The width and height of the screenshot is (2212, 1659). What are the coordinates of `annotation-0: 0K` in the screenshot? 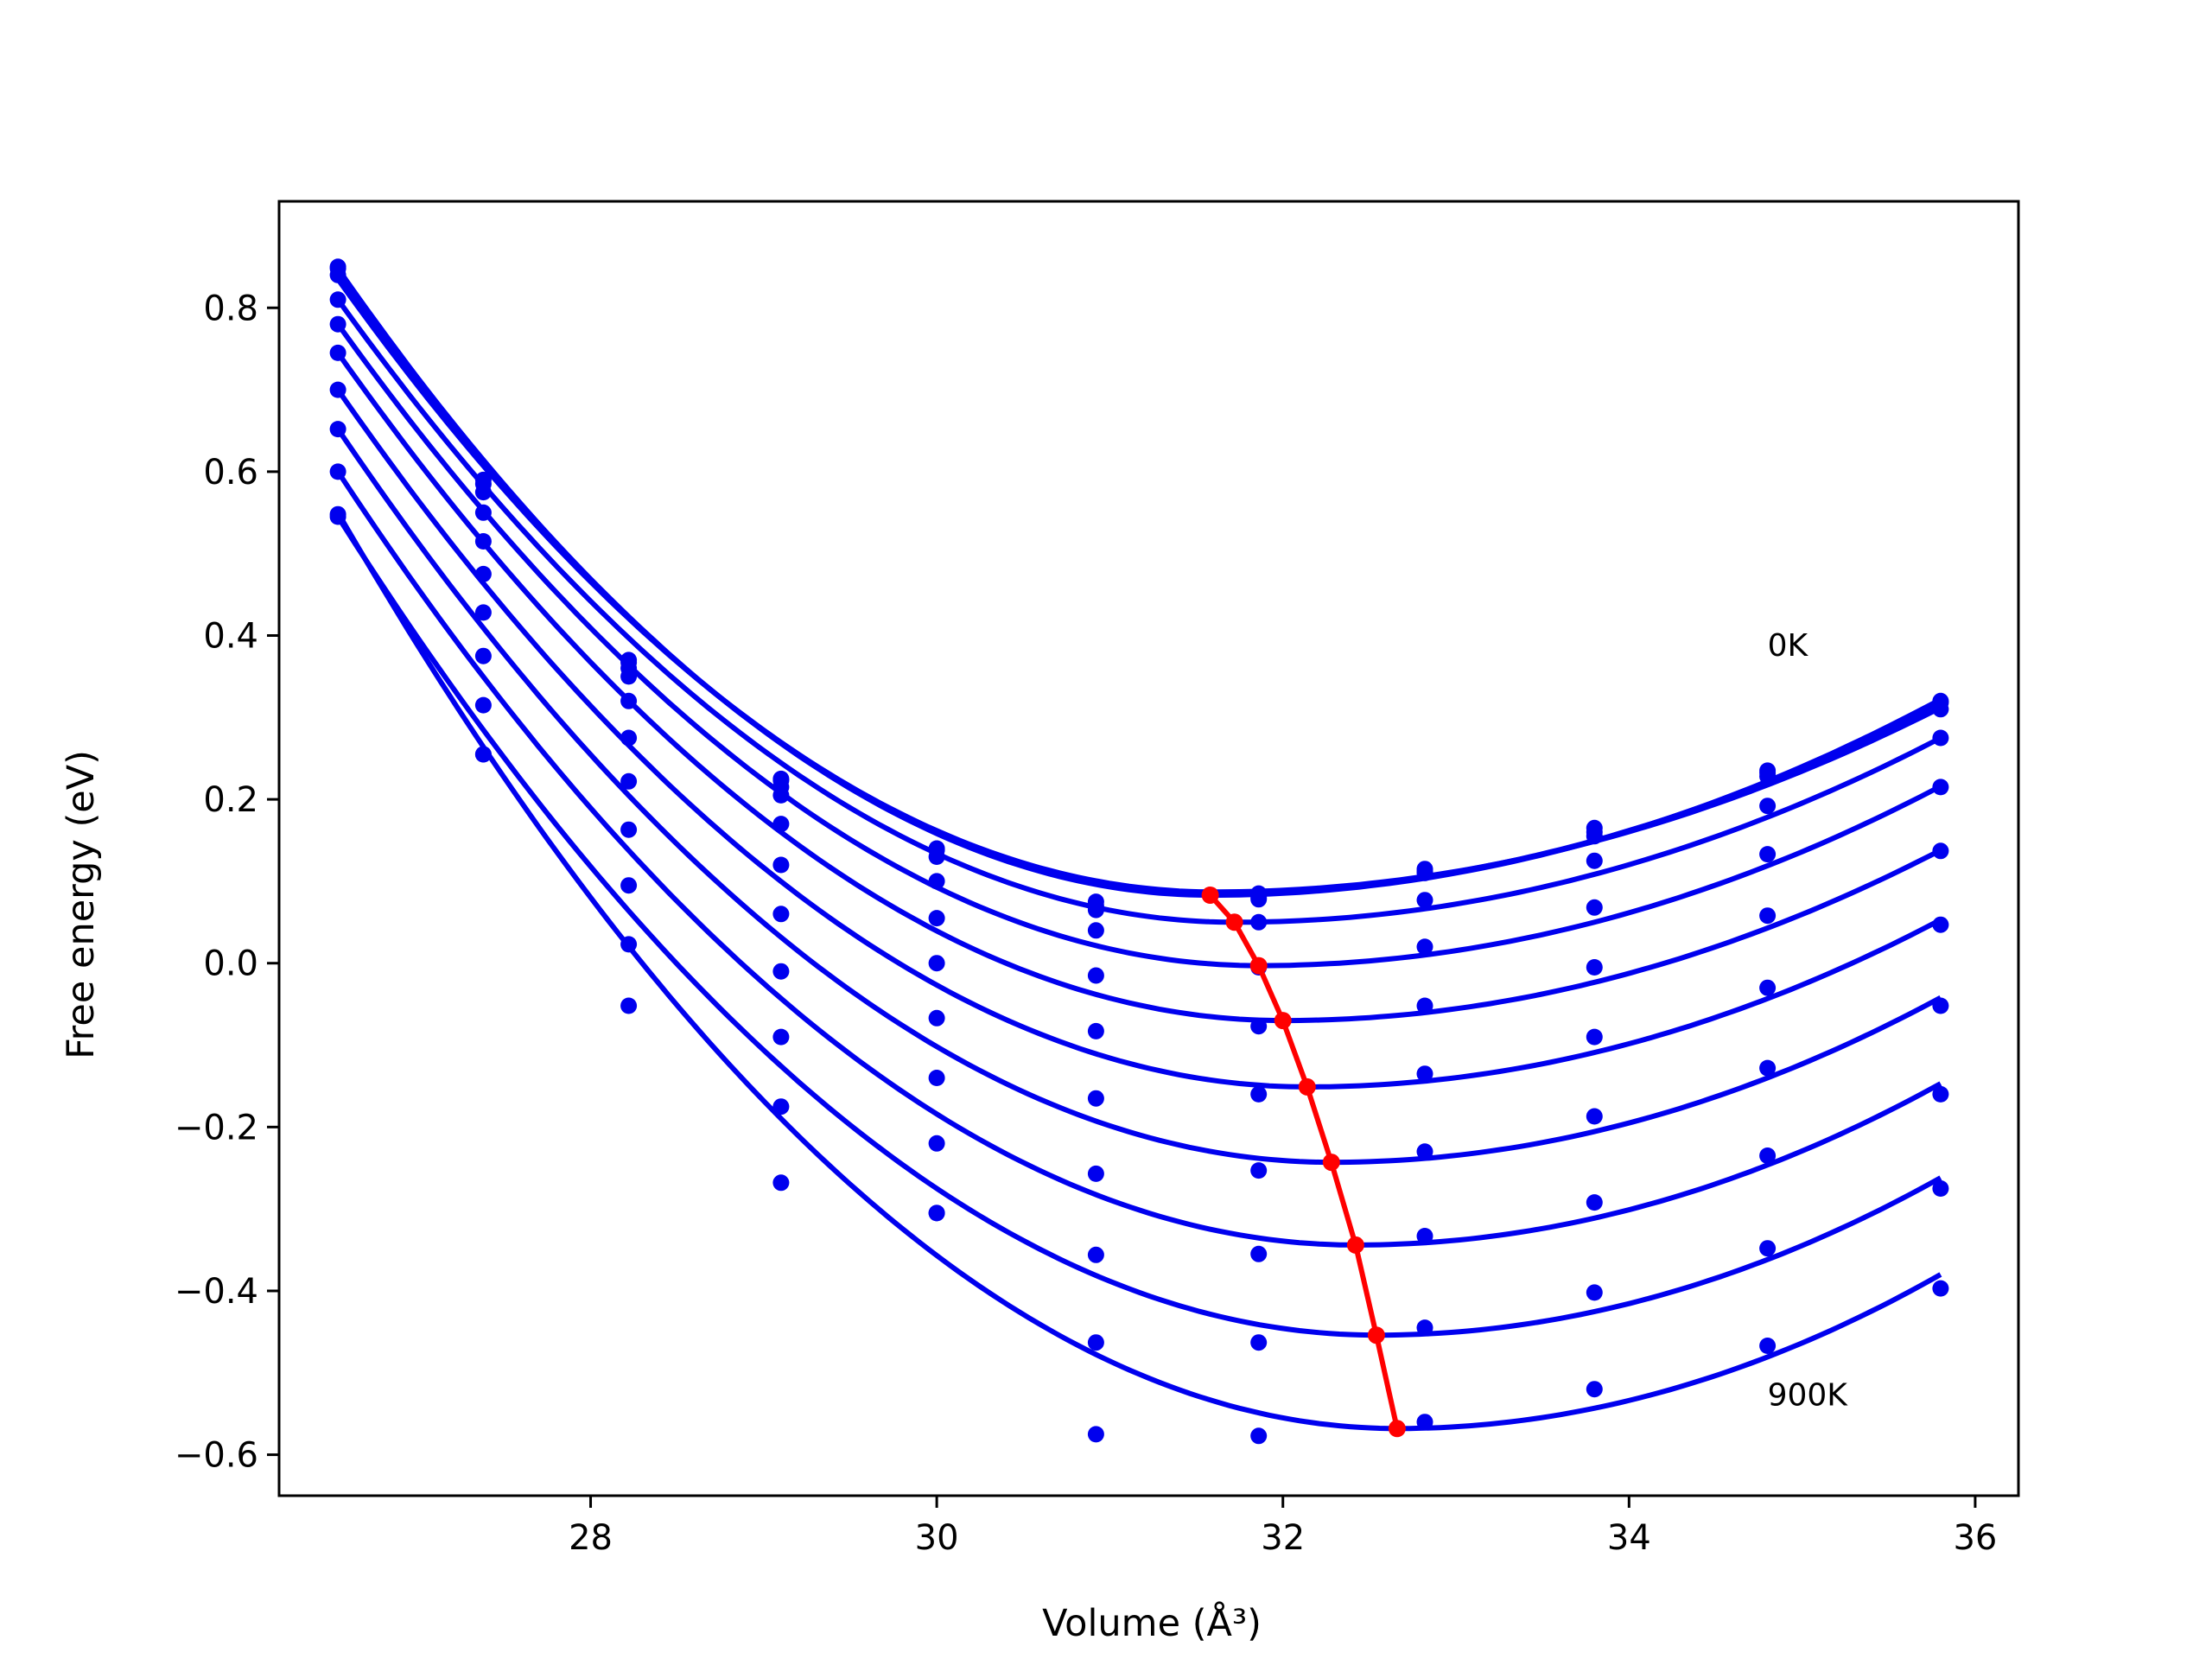 It's located at (1788, 646).